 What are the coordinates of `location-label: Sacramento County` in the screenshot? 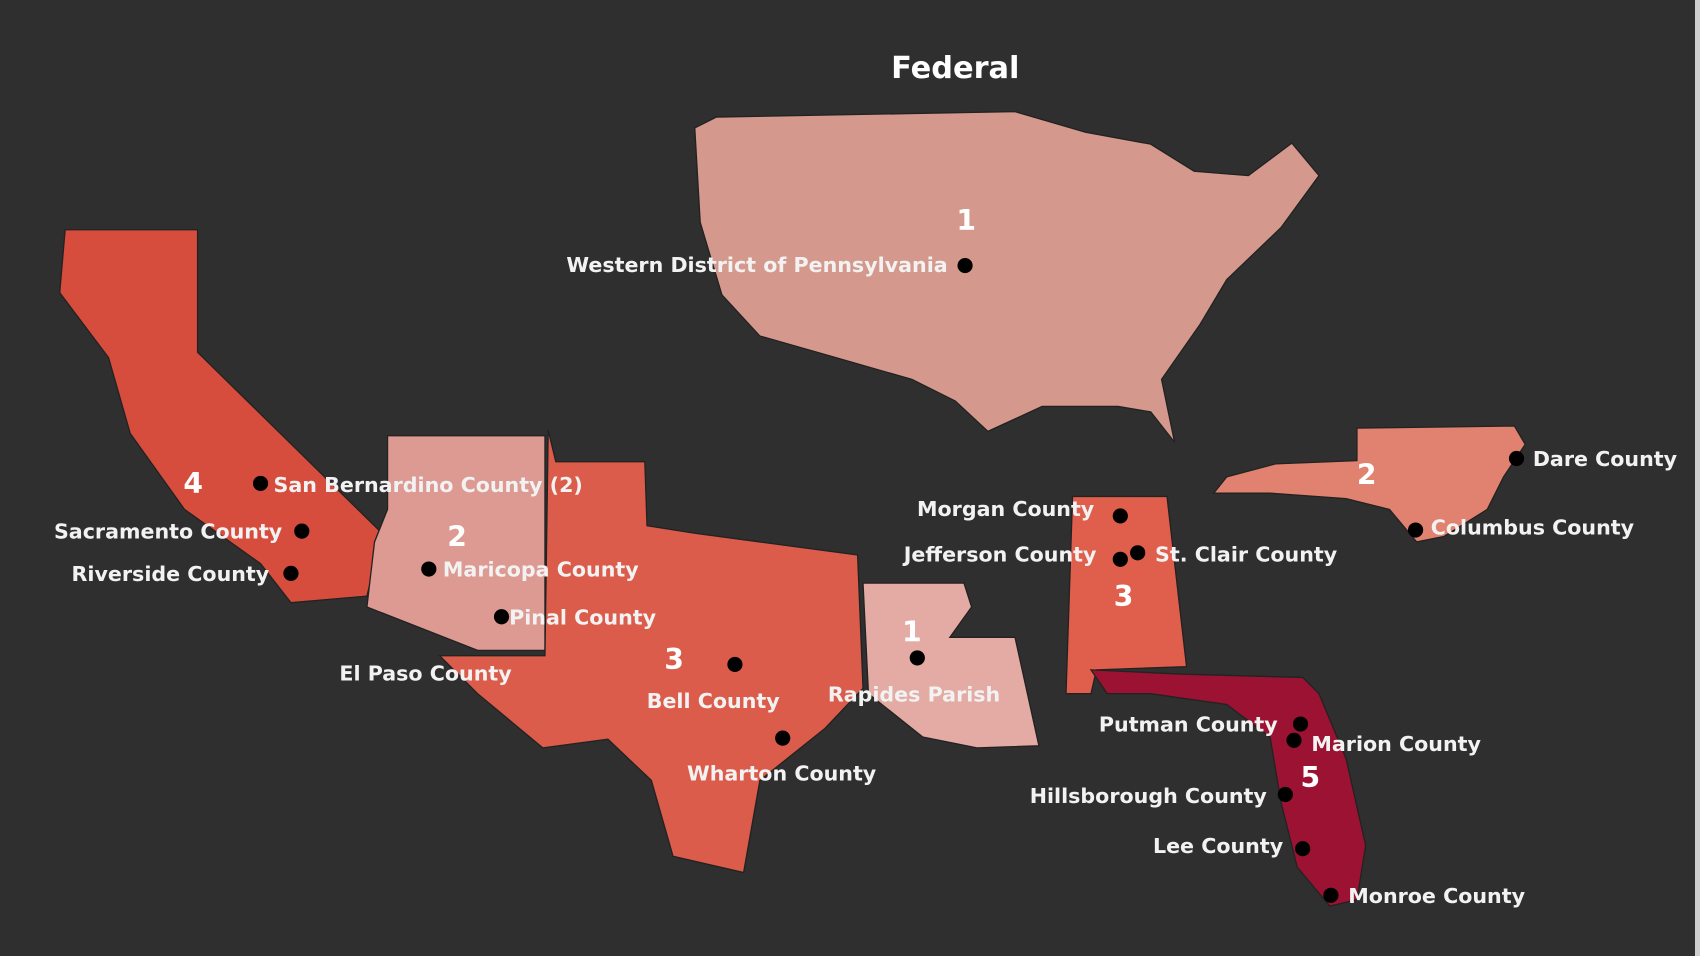 It's located at (168, 532).